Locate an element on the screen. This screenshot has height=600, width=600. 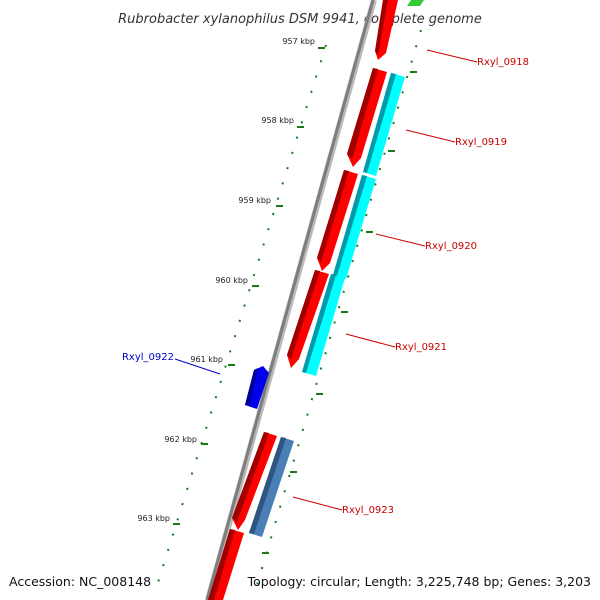
feature-red-0919-shade is located at coordinates (362, 113).